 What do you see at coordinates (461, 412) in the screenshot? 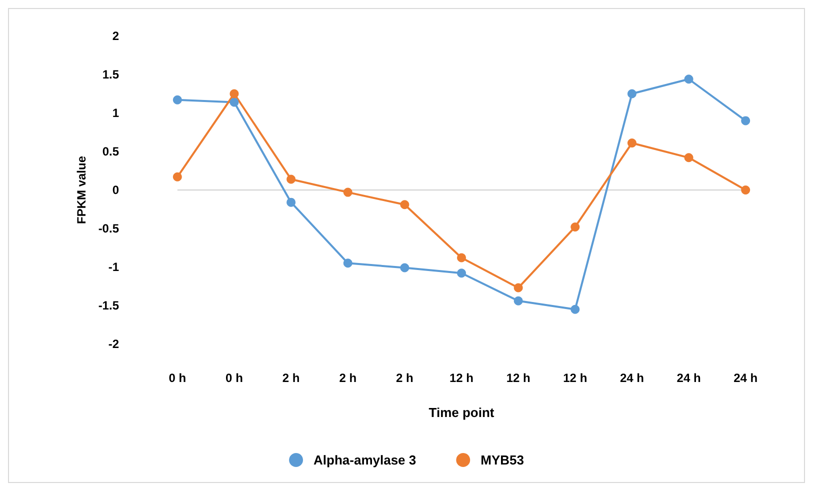
I see `x-axis-title: Time point` at bounding box center [461, 412].